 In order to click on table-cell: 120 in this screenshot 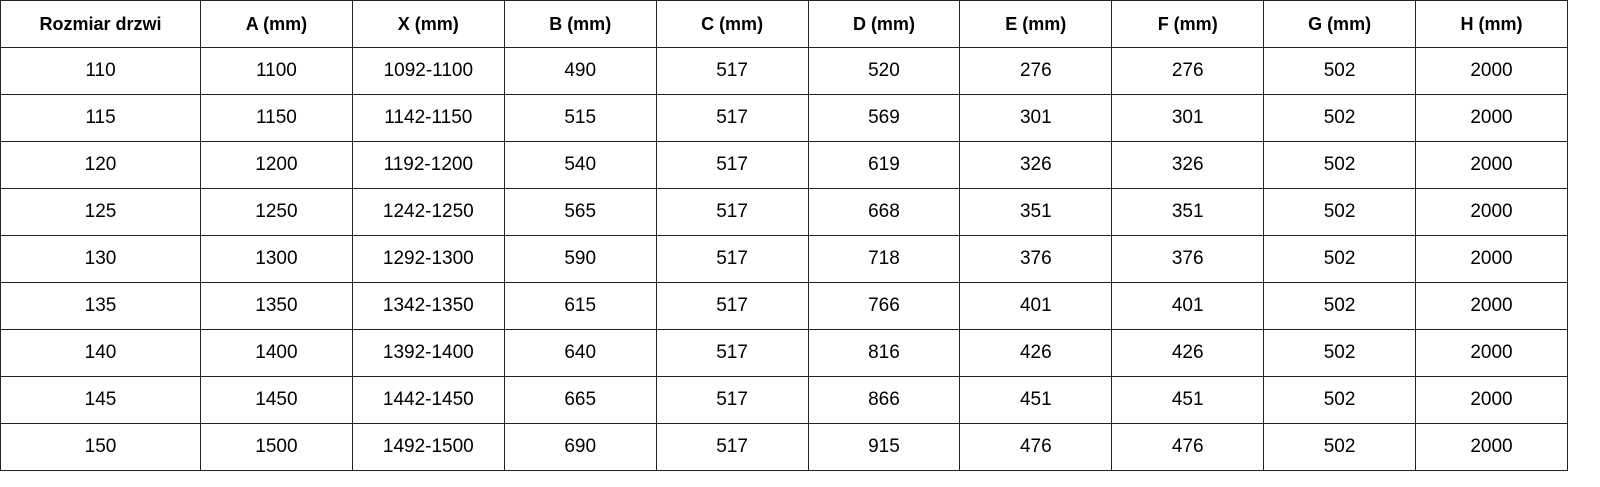, I will do `click(100, 165)`.